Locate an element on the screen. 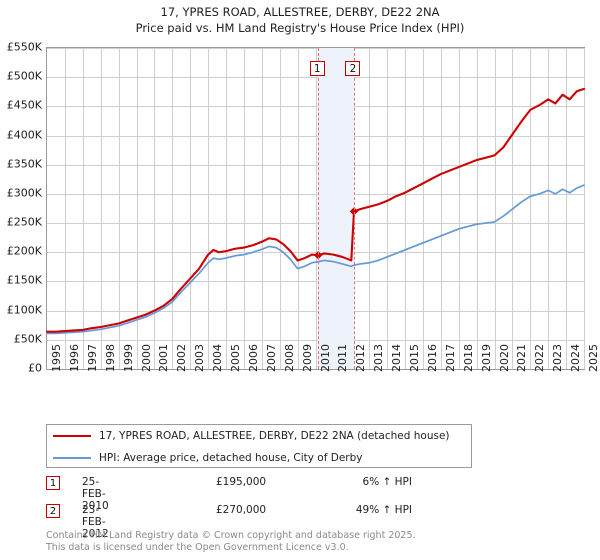  y-axis-tick-label: £500K is located at coordinates (24, 76).